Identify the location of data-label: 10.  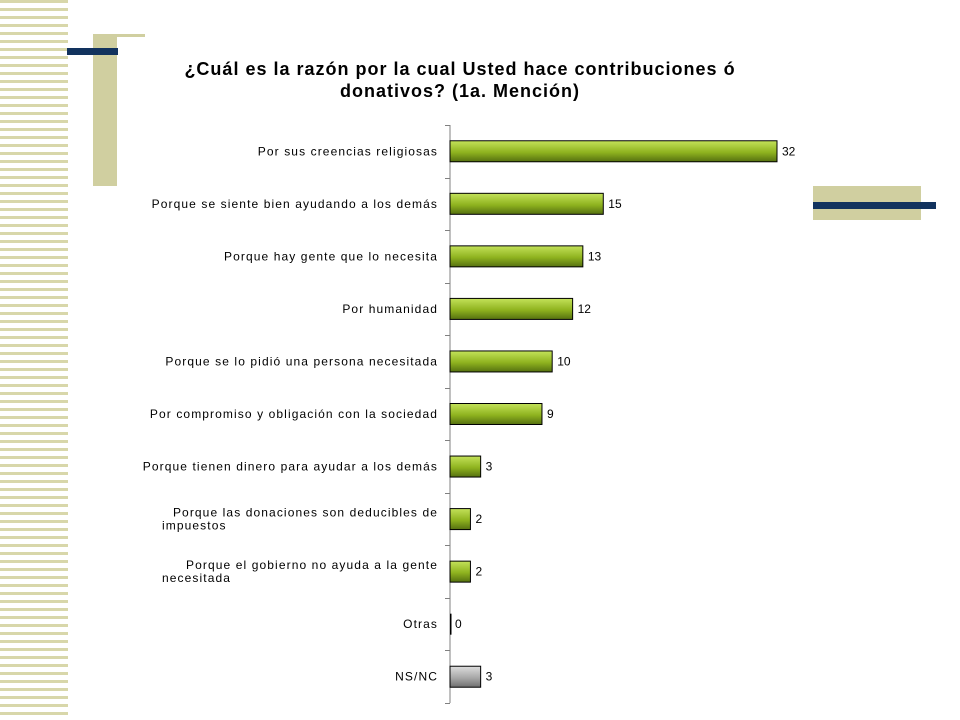
(564, 361).